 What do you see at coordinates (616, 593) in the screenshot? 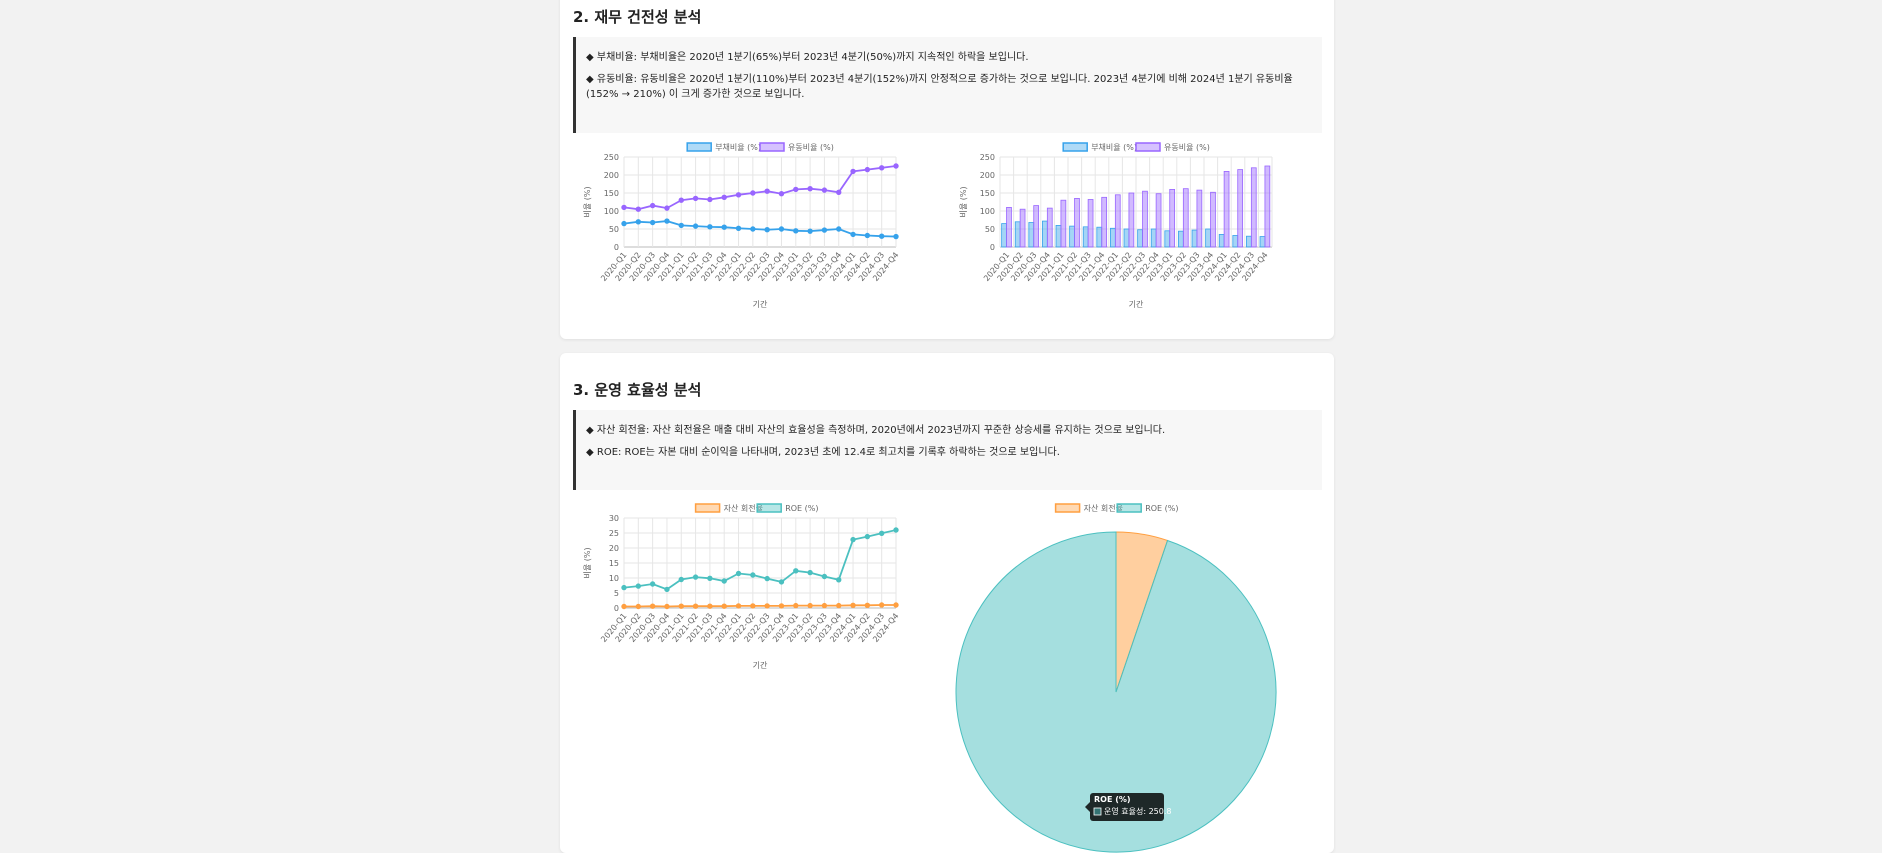
I see `y-tick-label: 5` at bounding box center [616, 593].